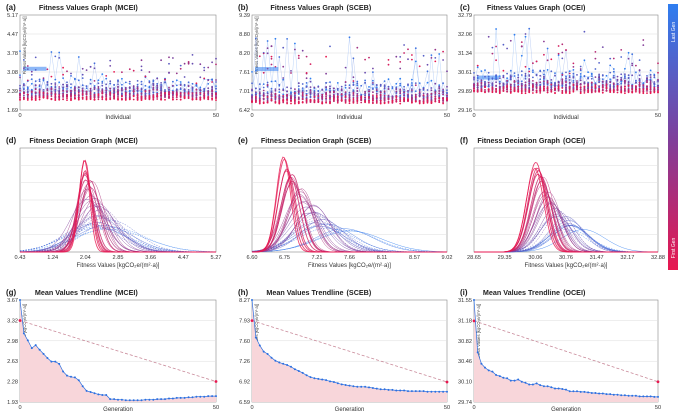  I want to click on x-tick-label: 50, so click(658, 116).